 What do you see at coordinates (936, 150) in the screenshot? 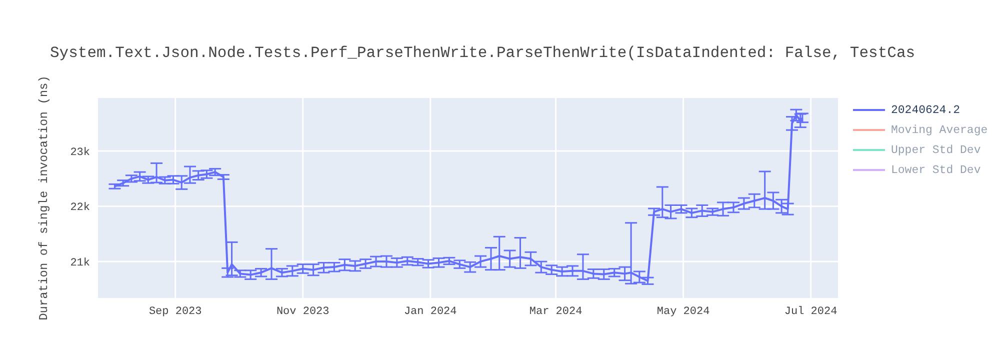
I see `legend-label: Upper Std Dev` at bounding box center [936, 150].